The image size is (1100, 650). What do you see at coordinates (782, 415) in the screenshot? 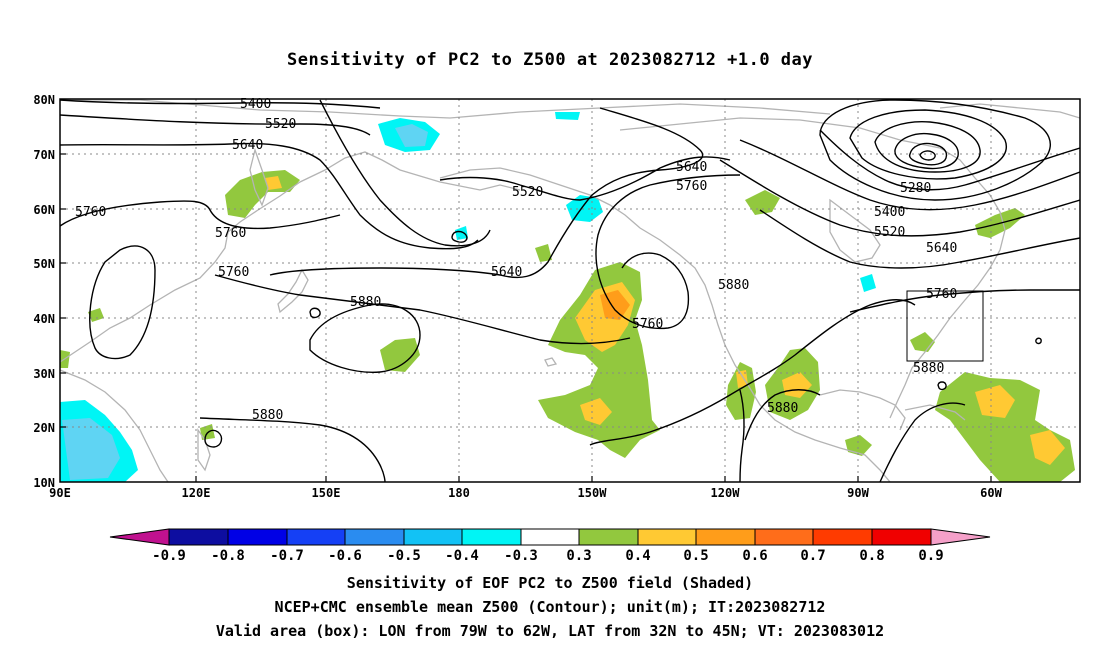
I see `contour-5880-central` at bounding box center [782, 415].